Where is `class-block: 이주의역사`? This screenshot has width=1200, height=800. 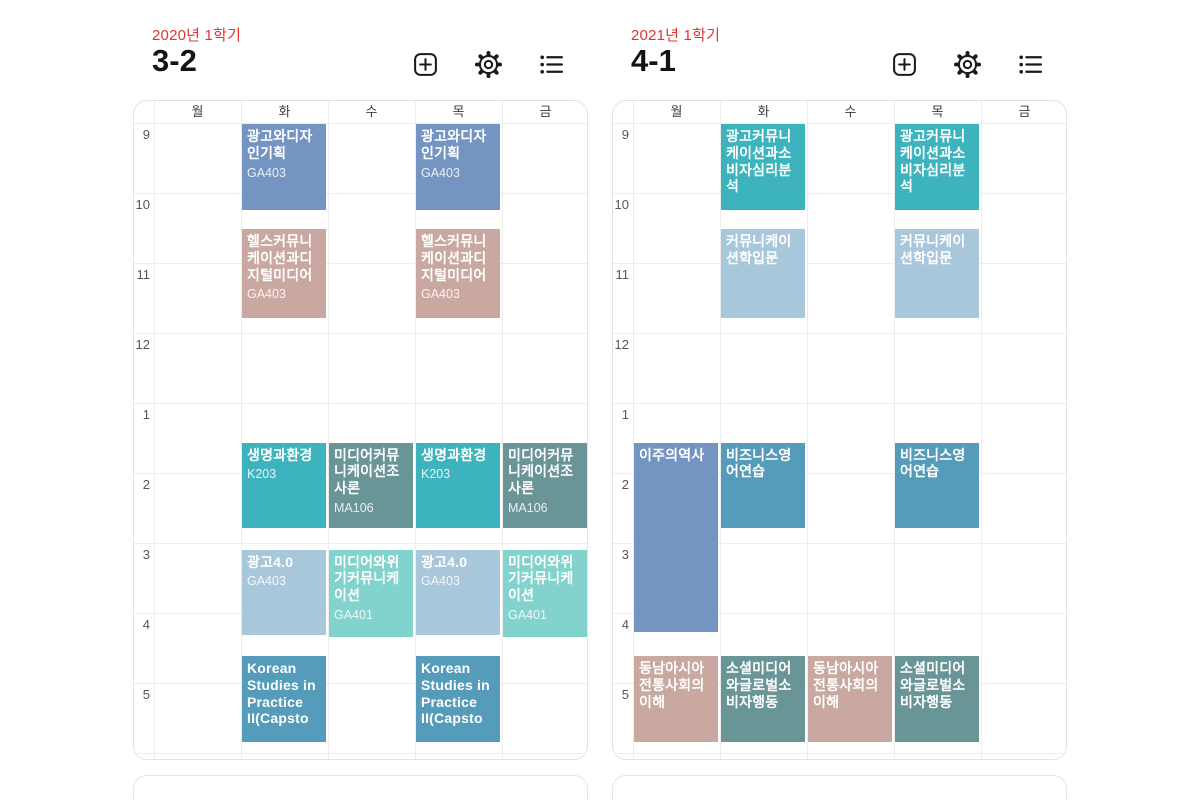 class-block: 이주의역사 is located at coordinates (676, 537).